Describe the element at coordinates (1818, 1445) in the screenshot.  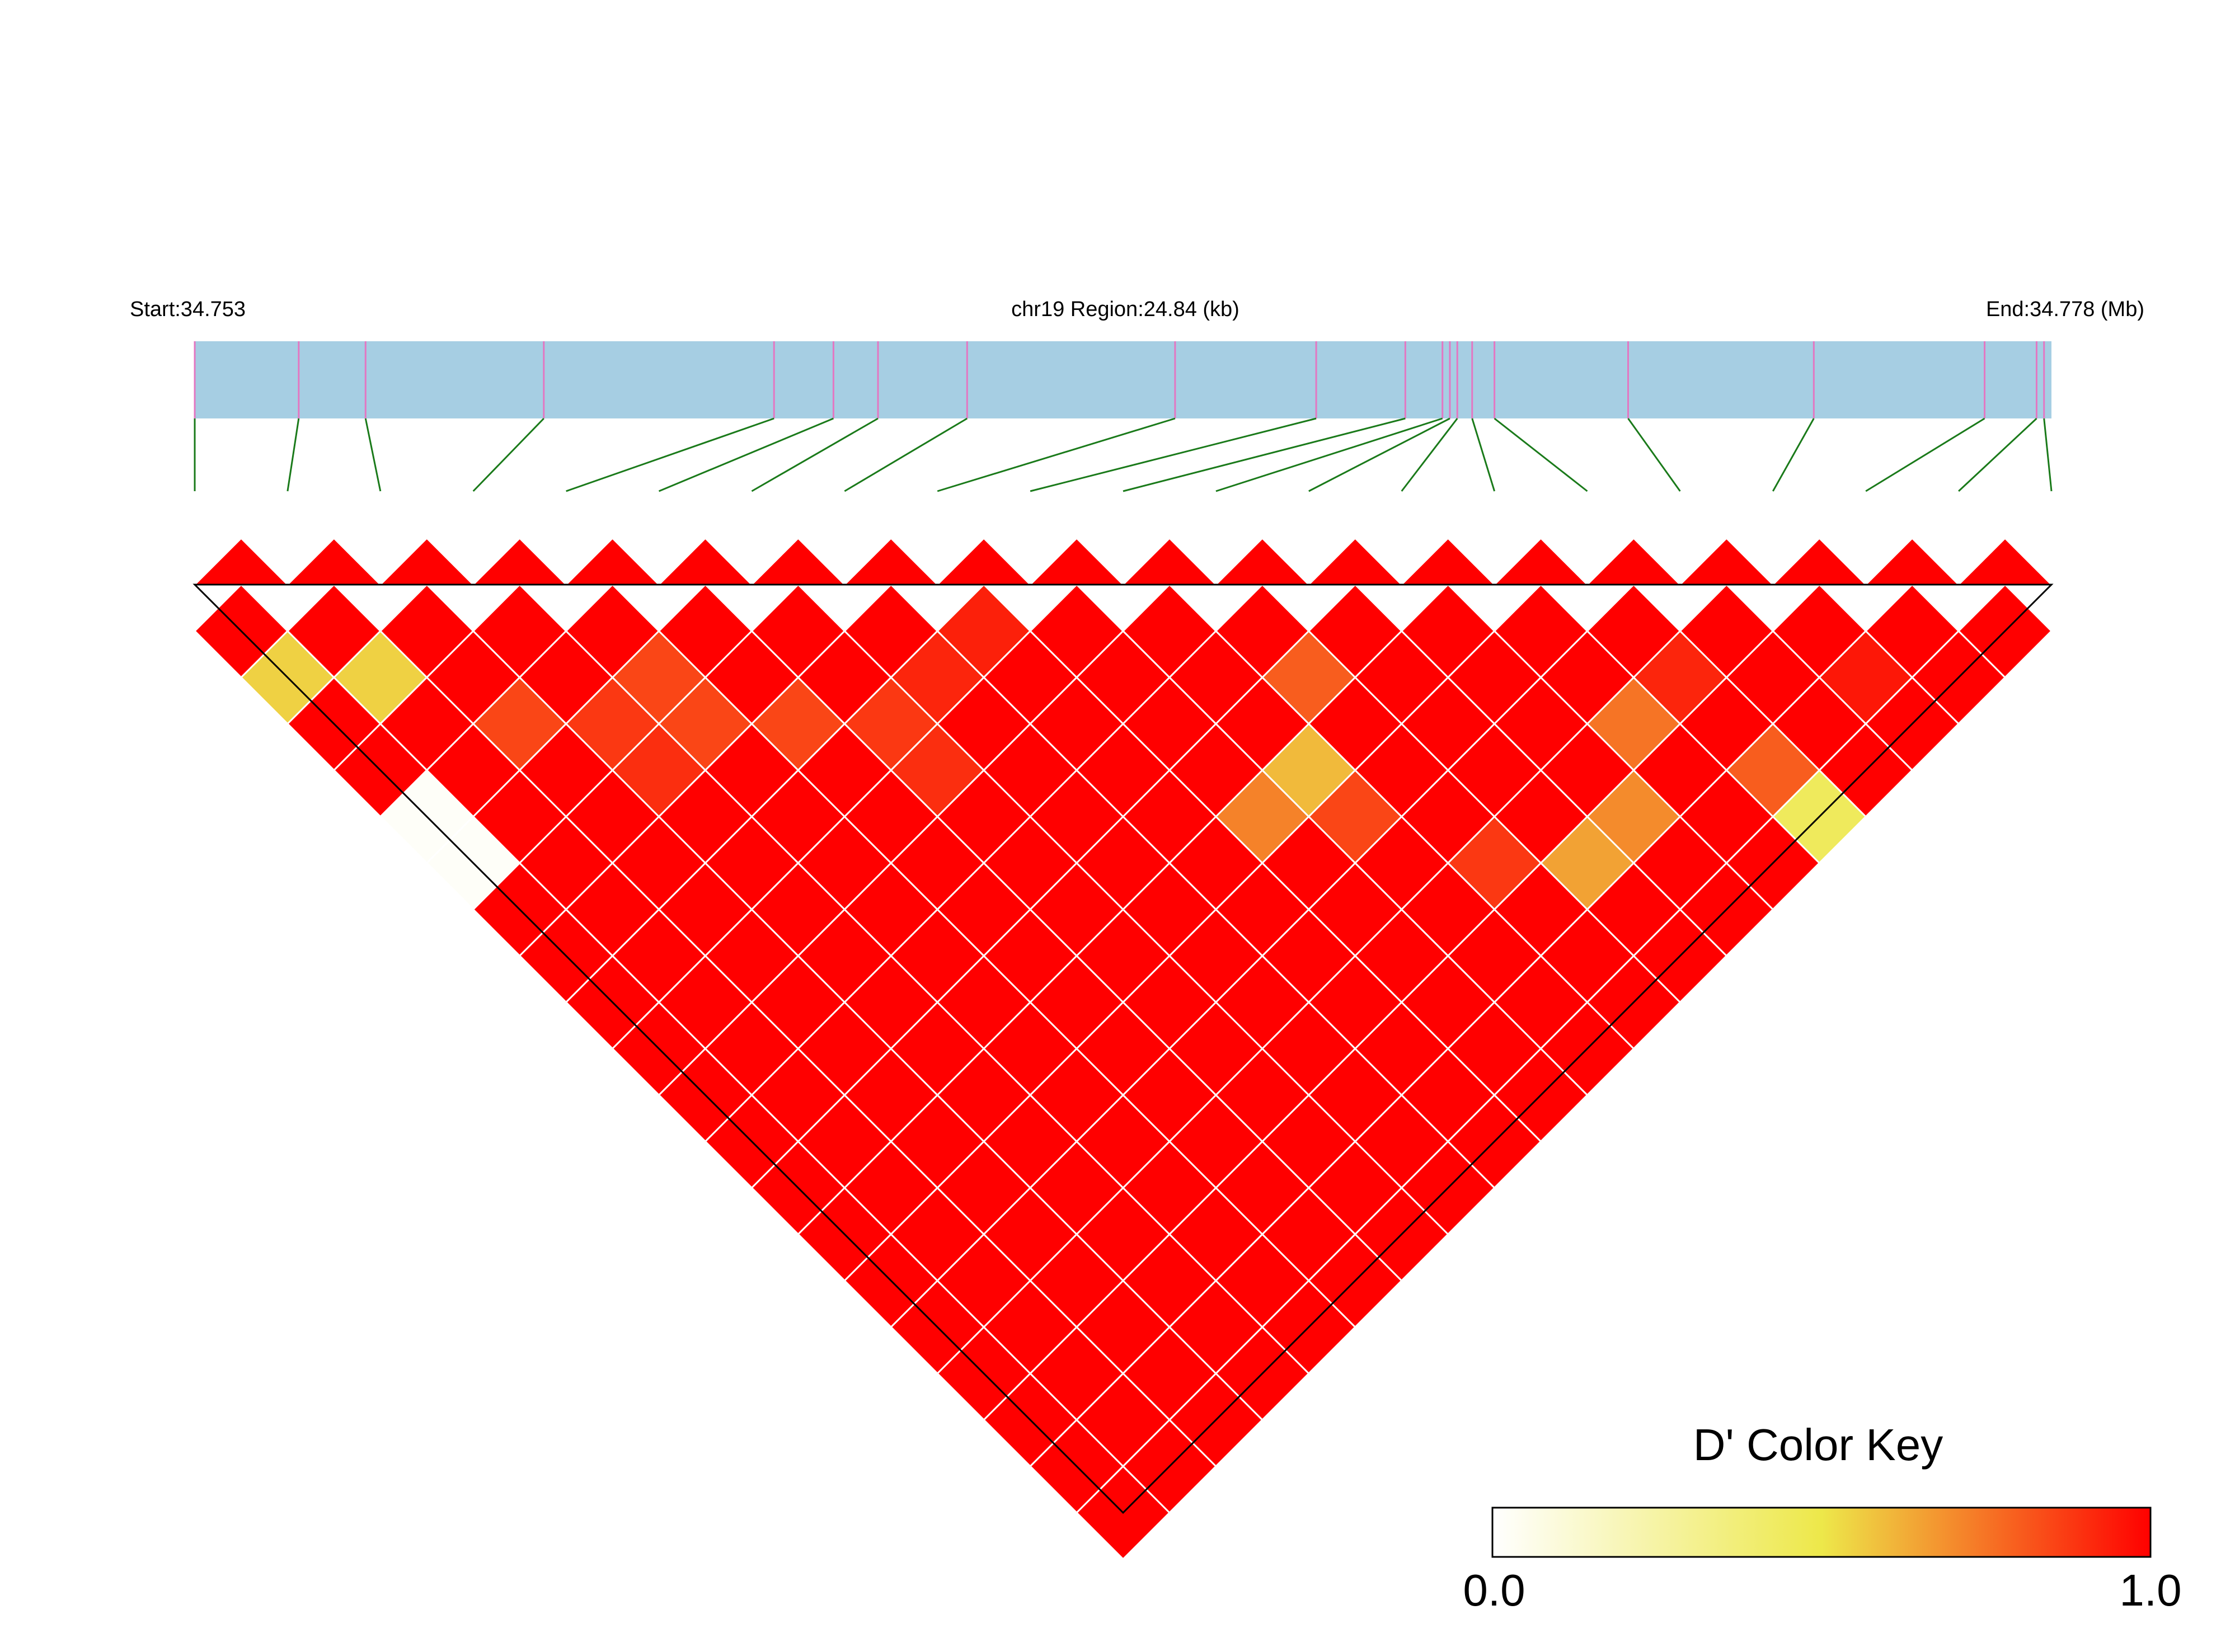
I see `color-key-title: D' Color Key` at that location.